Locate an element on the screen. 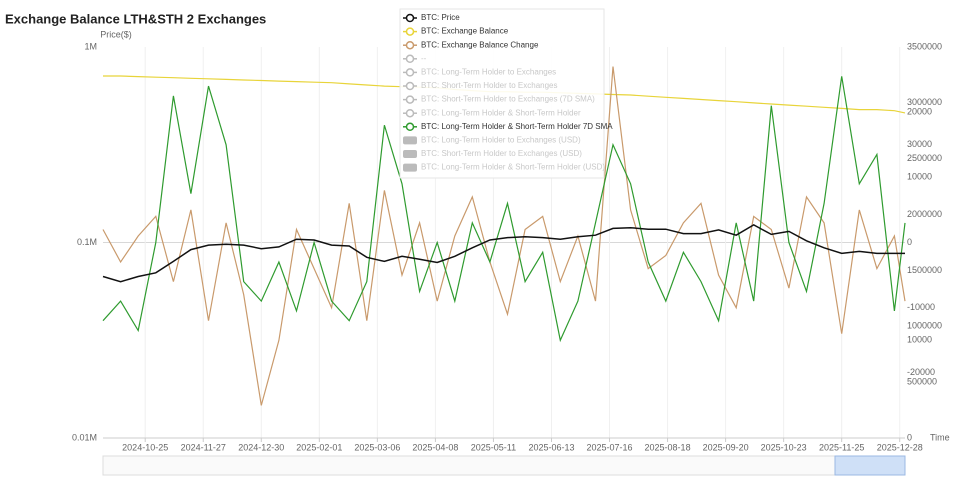 The height and width of the screenshot is (493, 964). x-tick-label: 2025-07-16 is located at coordinates (610, 447).